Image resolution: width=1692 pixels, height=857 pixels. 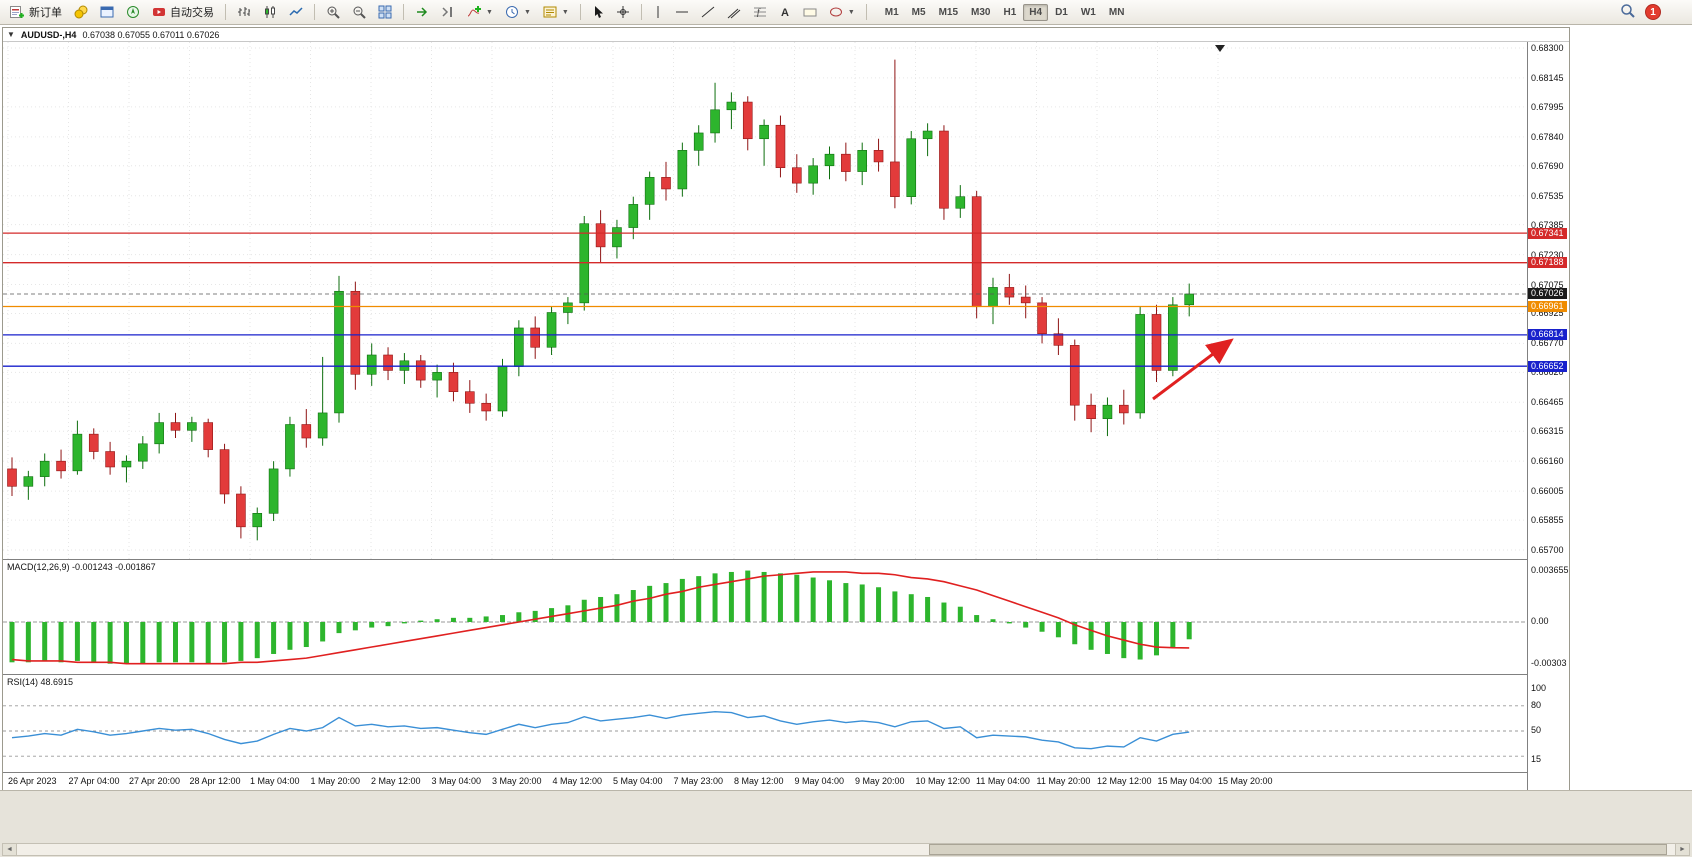 I want to click on timeframe-button-m5: M5, so click(x=918, y=12).